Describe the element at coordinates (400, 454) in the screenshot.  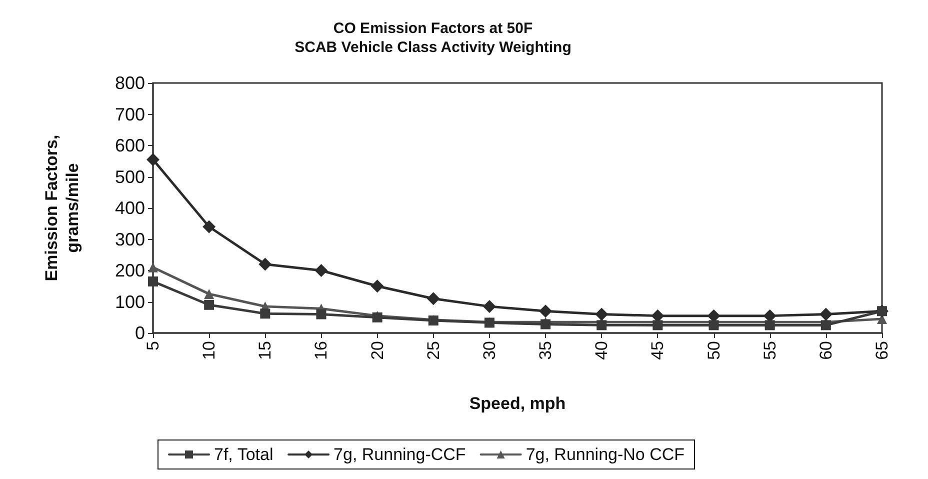
I see `legend-label: 7g, Running-CCF` at that location.